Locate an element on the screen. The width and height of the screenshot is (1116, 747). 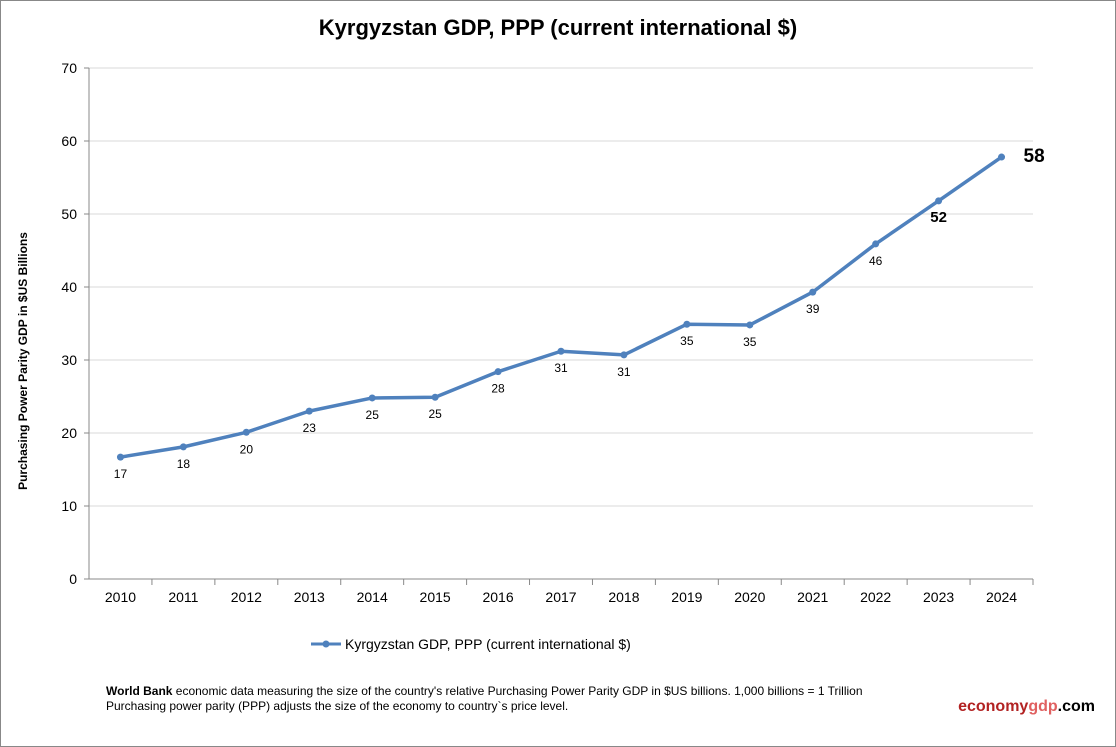
footer-source: World Bank is located at coordinates (139, 691).